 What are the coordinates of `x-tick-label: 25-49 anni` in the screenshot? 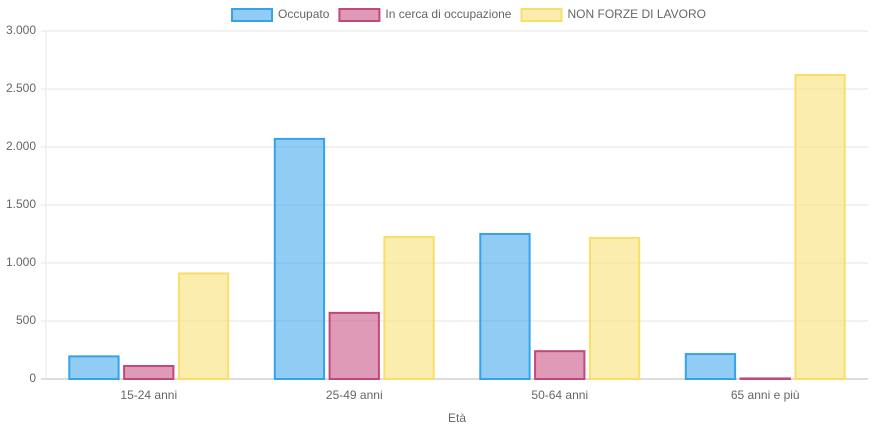 It's located at (354, 395).